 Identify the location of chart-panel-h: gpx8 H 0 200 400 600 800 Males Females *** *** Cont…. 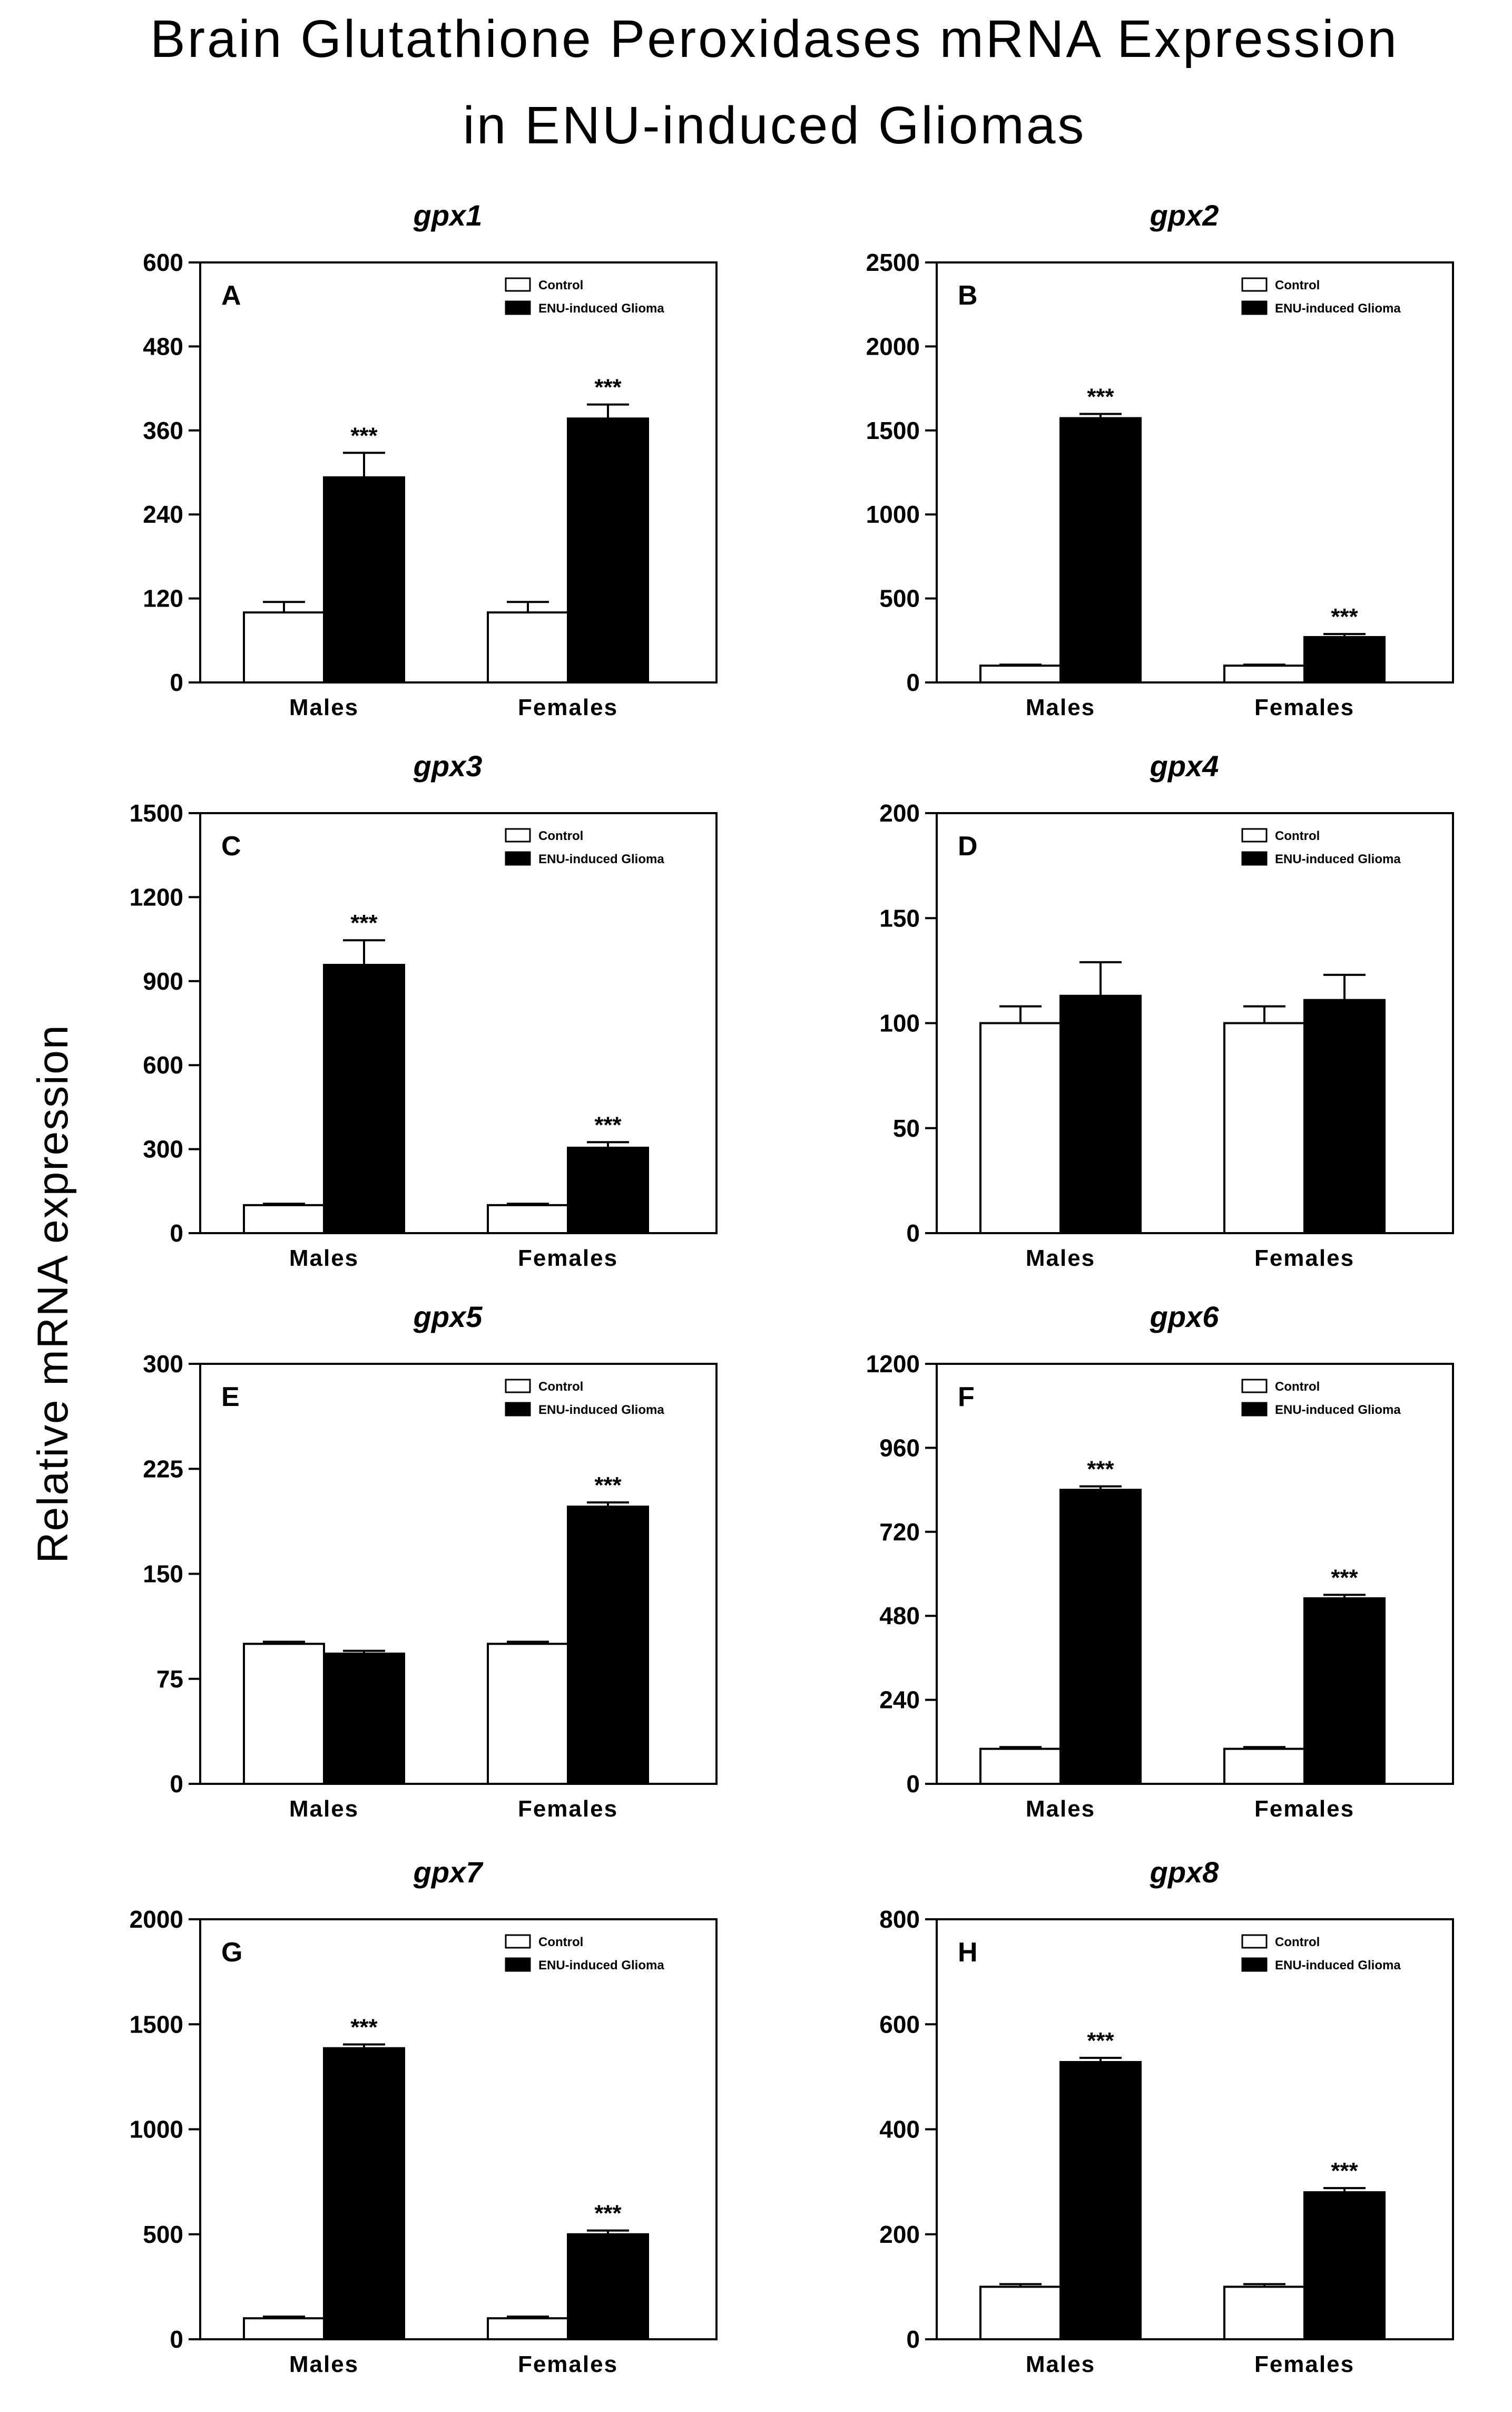
(1166, 2116).